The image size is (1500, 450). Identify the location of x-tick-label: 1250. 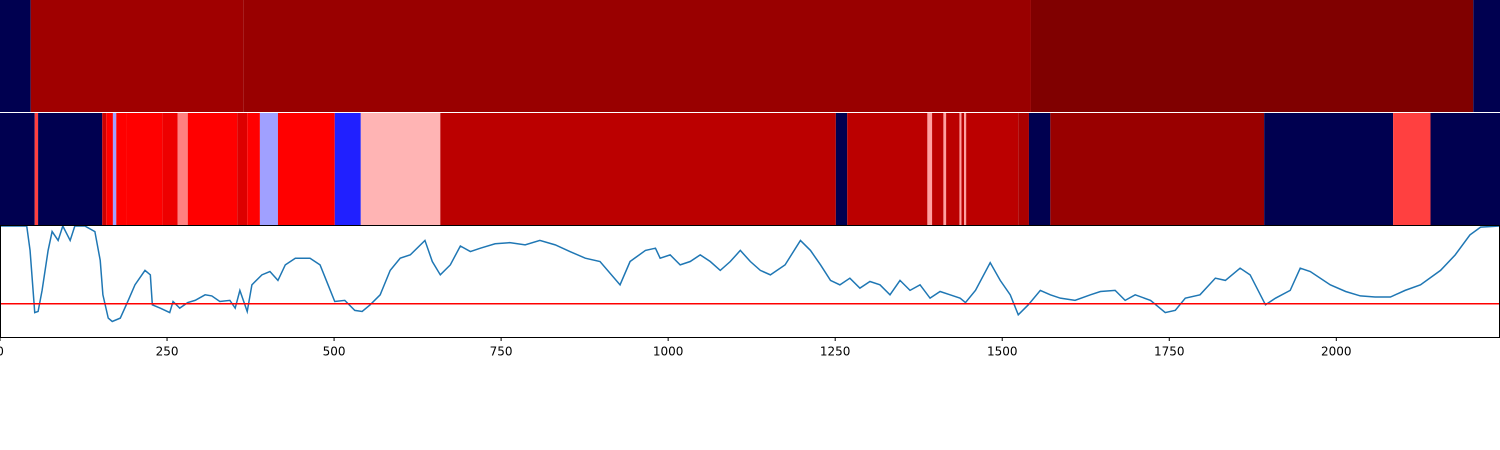
(835, 352).